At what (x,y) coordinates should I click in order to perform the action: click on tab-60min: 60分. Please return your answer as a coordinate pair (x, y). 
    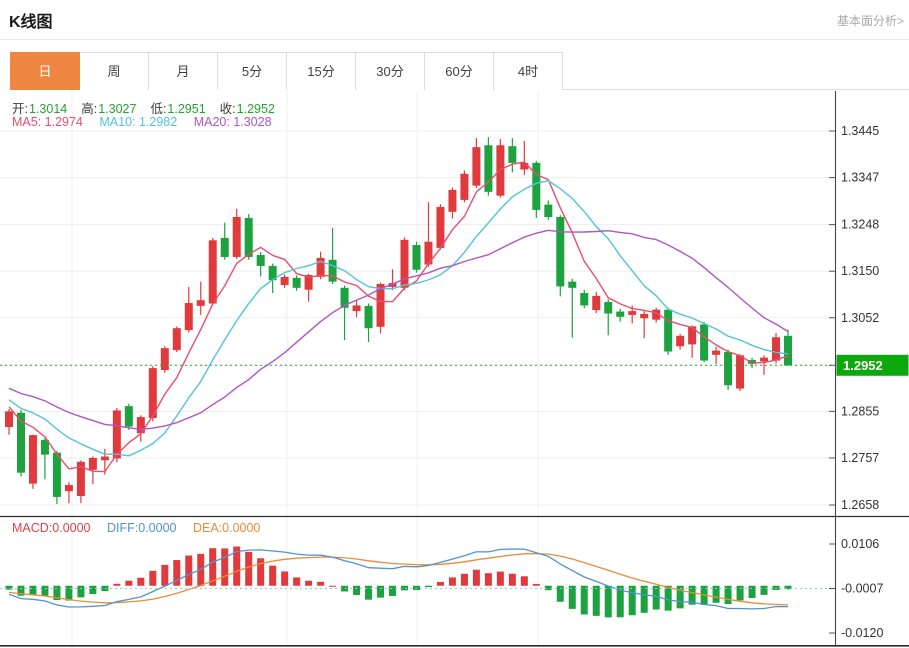
    Looking at the image, I should click on (459, 71).